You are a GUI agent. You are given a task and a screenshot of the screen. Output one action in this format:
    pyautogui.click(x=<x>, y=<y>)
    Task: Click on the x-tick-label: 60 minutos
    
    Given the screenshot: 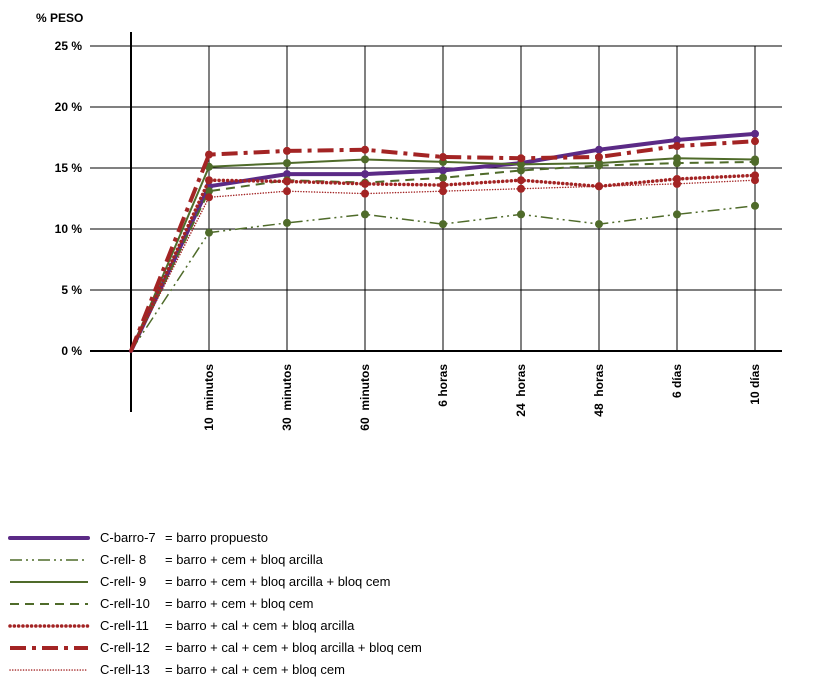 What is the action you would take?
    pyautogui.click(x=365, y=397)
    